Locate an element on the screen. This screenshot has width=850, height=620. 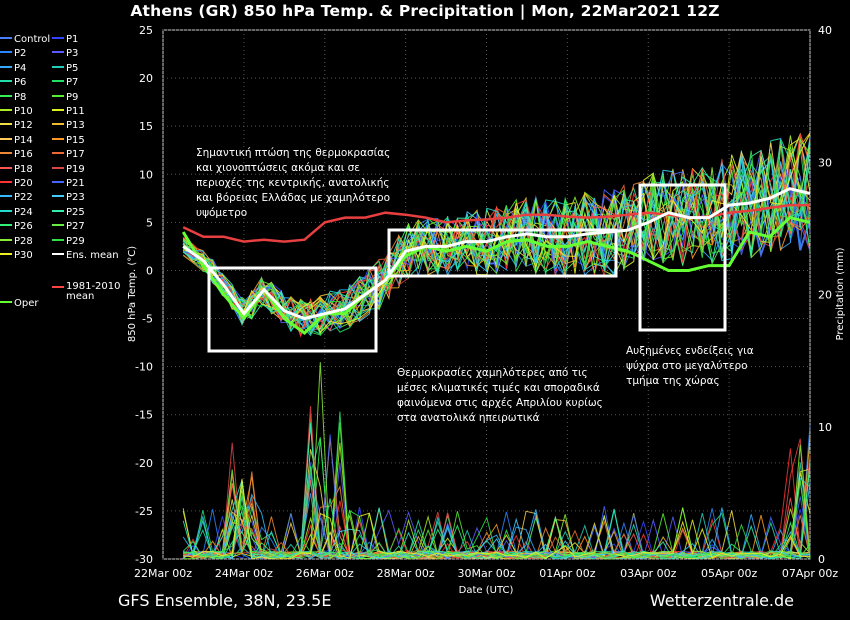
x-tick-label: 30Mar 00z is located at coordinates (486, 573).